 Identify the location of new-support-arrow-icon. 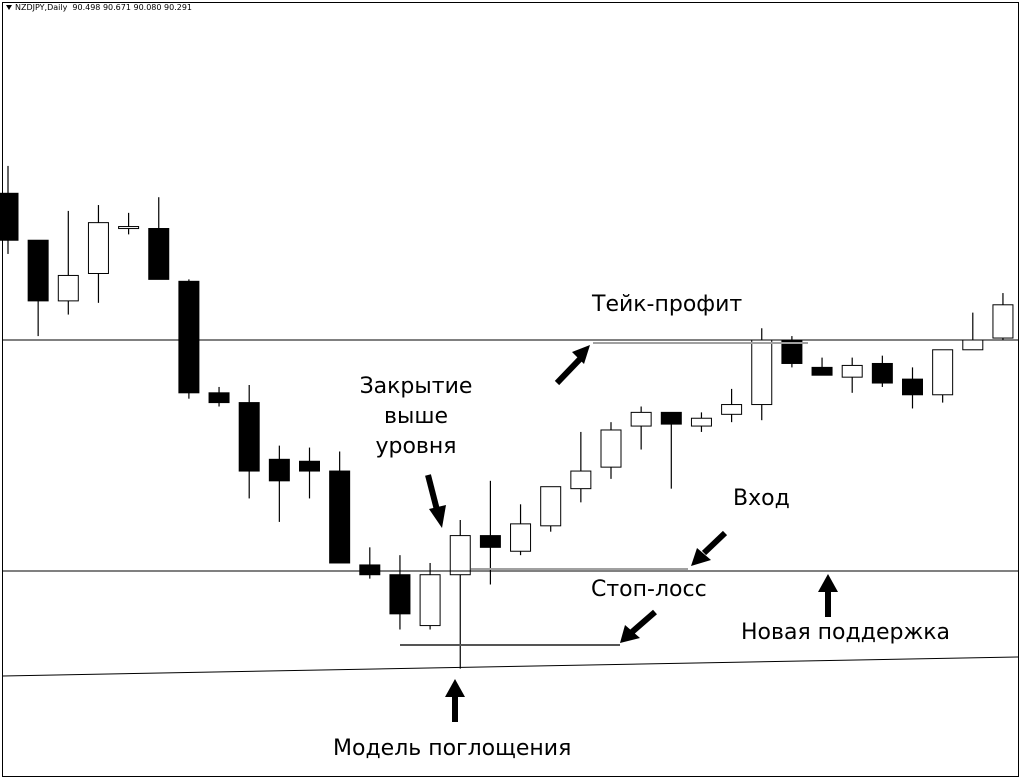
(828, 595).